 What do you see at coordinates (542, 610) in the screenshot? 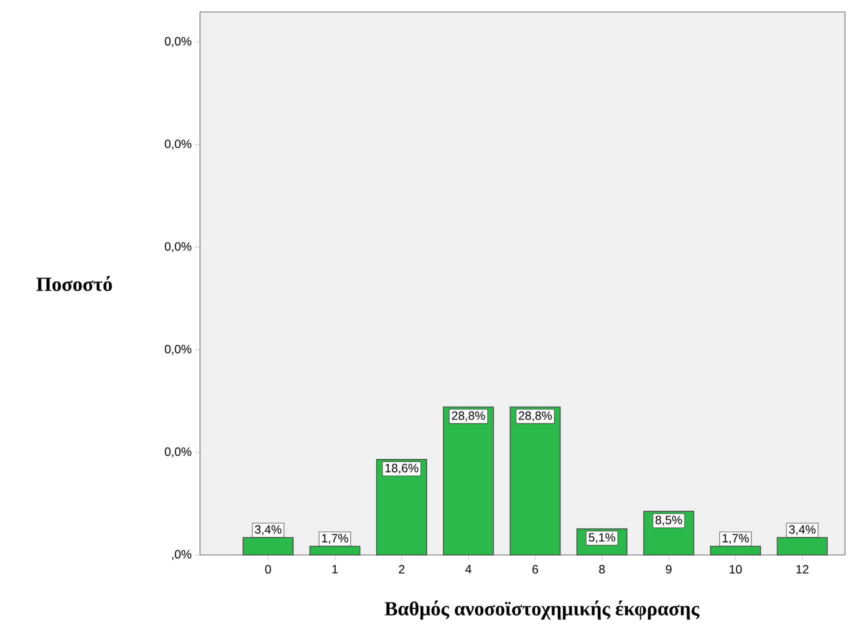
I see `x-axis-title: Βαθμός ανοσοϊστοχημικής έκφρασης` at bounding box center [542, 610].